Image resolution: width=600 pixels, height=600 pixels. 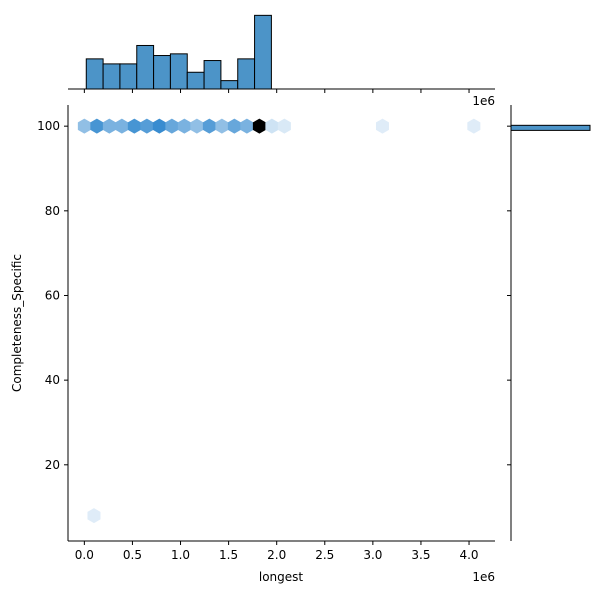 I want to click on x-tick-label: 0.5, so click(x=132, y=555).